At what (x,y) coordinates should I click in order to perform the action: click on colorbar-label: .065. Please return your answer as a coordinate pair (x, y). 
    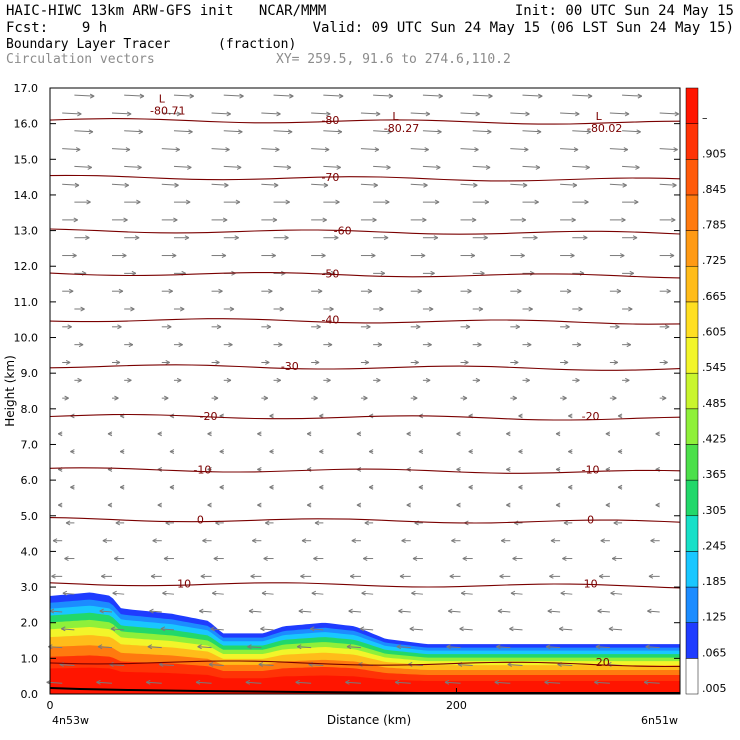
    Looking at the image, I should click on (714, 652).